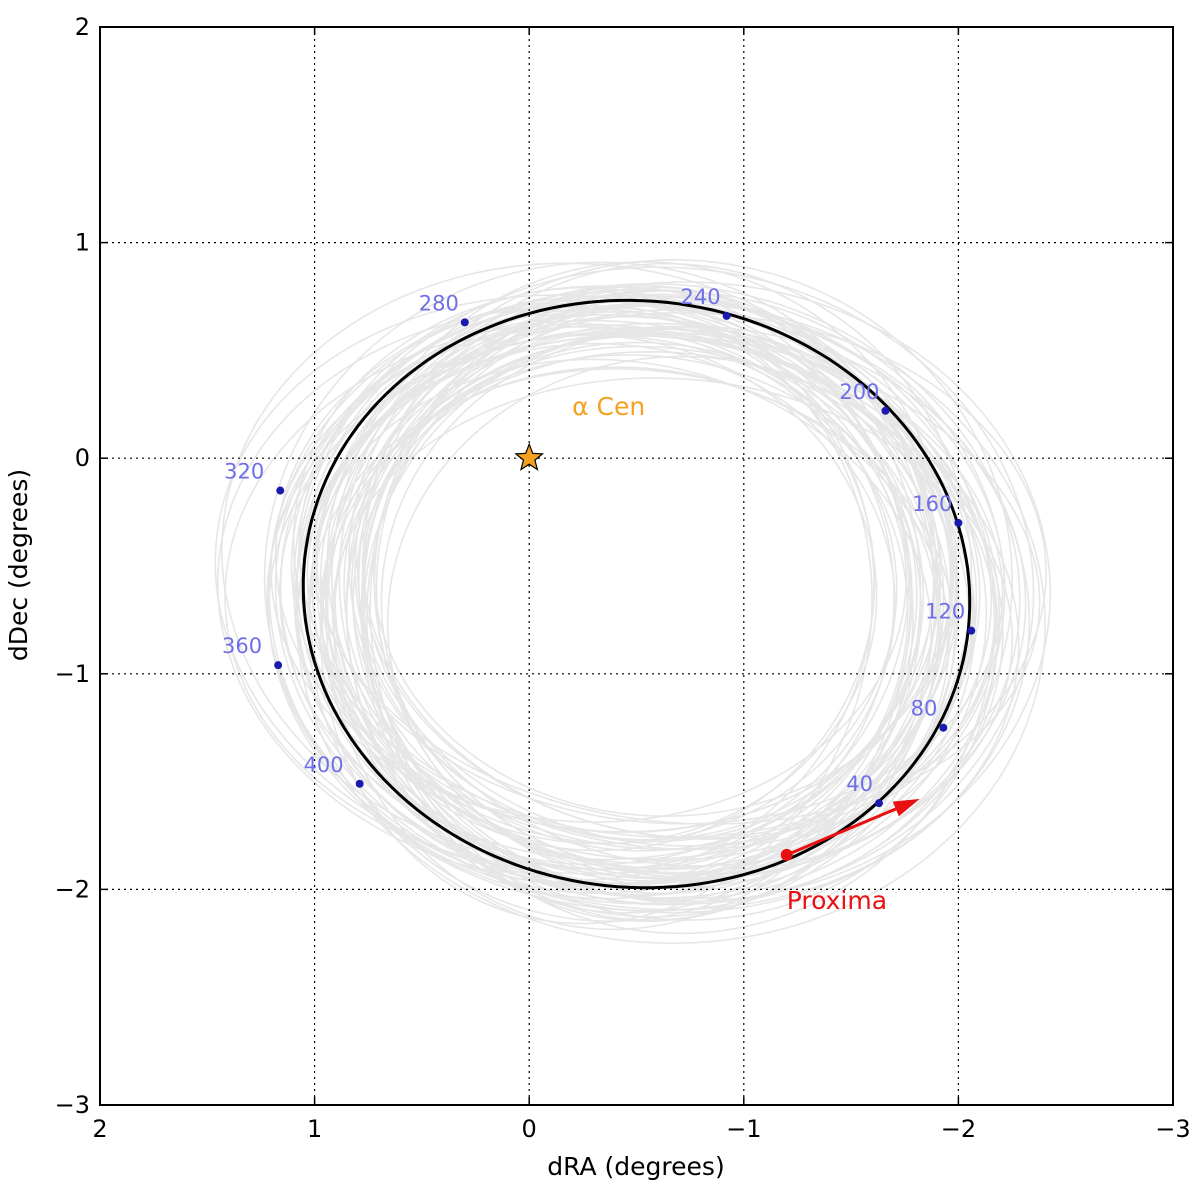 The image size is (1200, 1190). I want to click on alpha-cen-star, so click(529, 456).